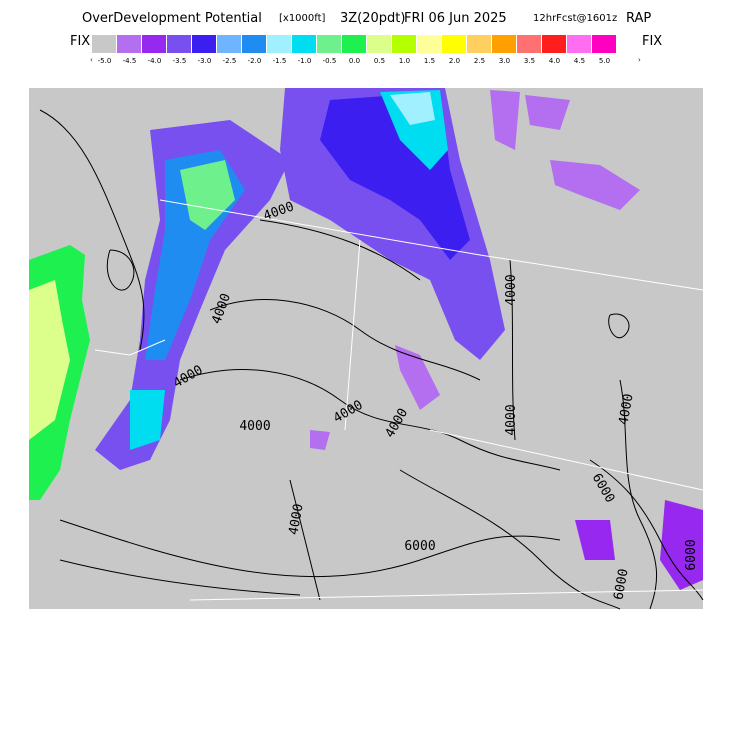 The image size is (734, 734). What do you see at coordinates (638, 18) in the screenshot?
I see `model: RAP` at bounding box center [638, 18].